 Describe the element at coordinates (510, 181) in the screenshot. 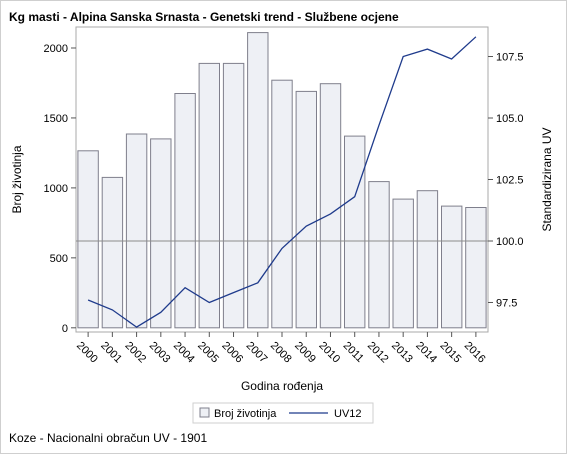

I see `y2-tick-label: 102.5` at that location.